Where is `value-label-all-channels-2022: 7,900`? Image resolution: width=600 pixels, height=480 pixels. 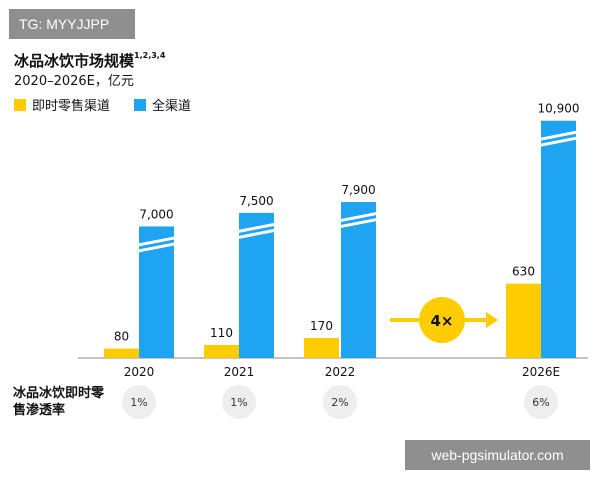
value-label-all-channels-2022: 7,900 is located at coordinates (358, 190).